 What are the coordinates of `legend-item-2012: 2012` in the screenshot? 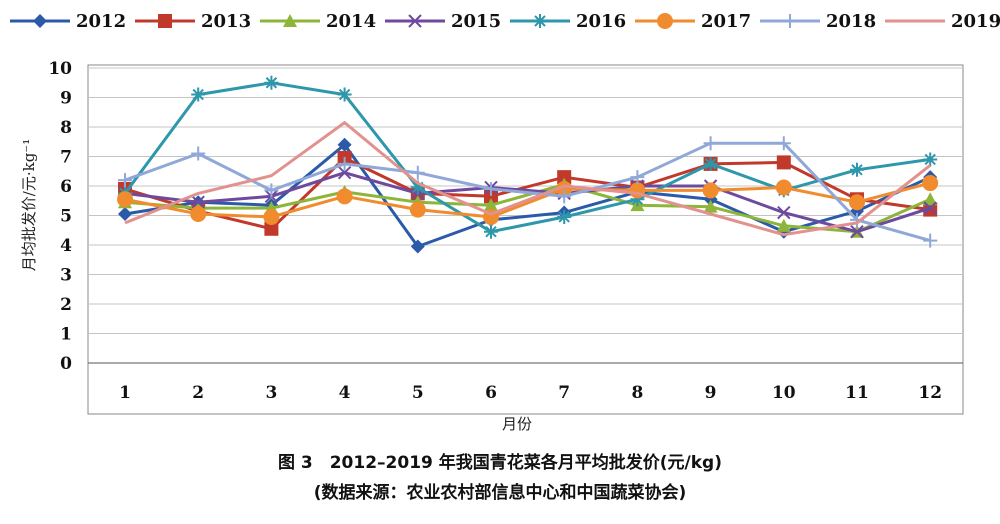 It's located at (68, 21).